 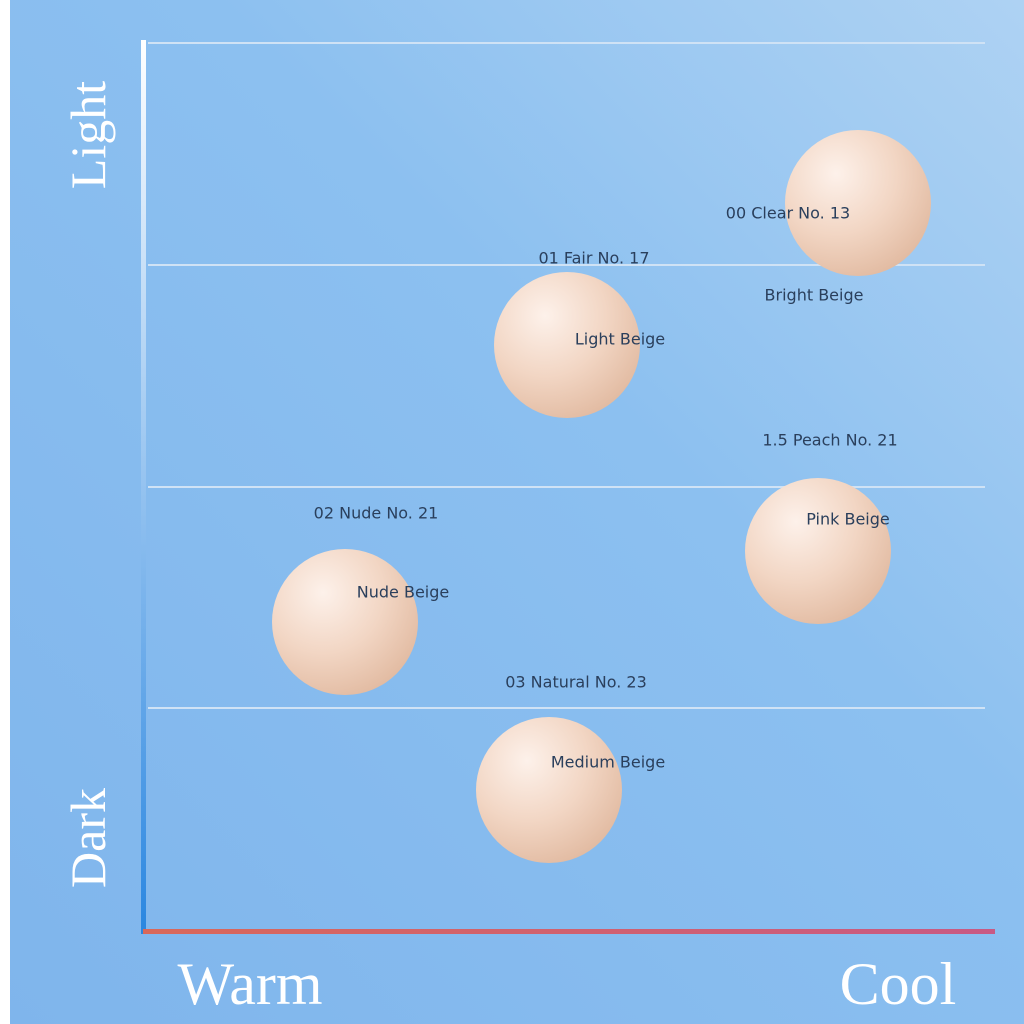 I want to click on shade-name: 00 Clear No. 13, so click(x=788, y=213).